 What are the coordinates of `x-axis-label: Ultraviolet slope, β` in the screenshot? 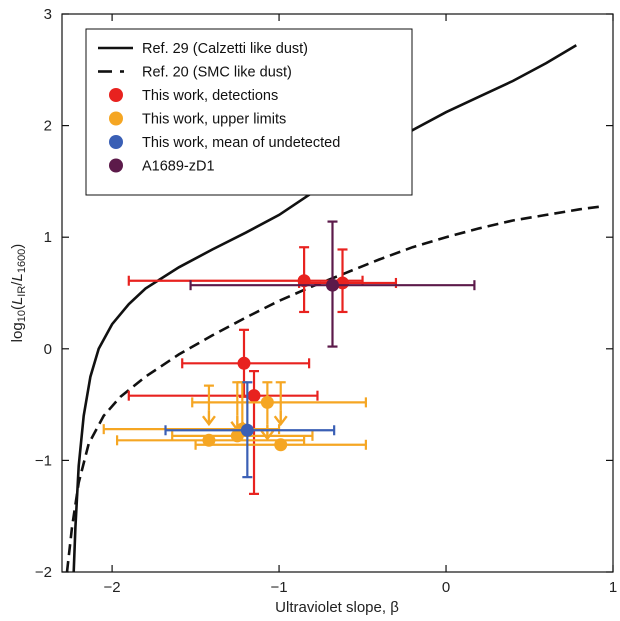 It's located at (337, 607).